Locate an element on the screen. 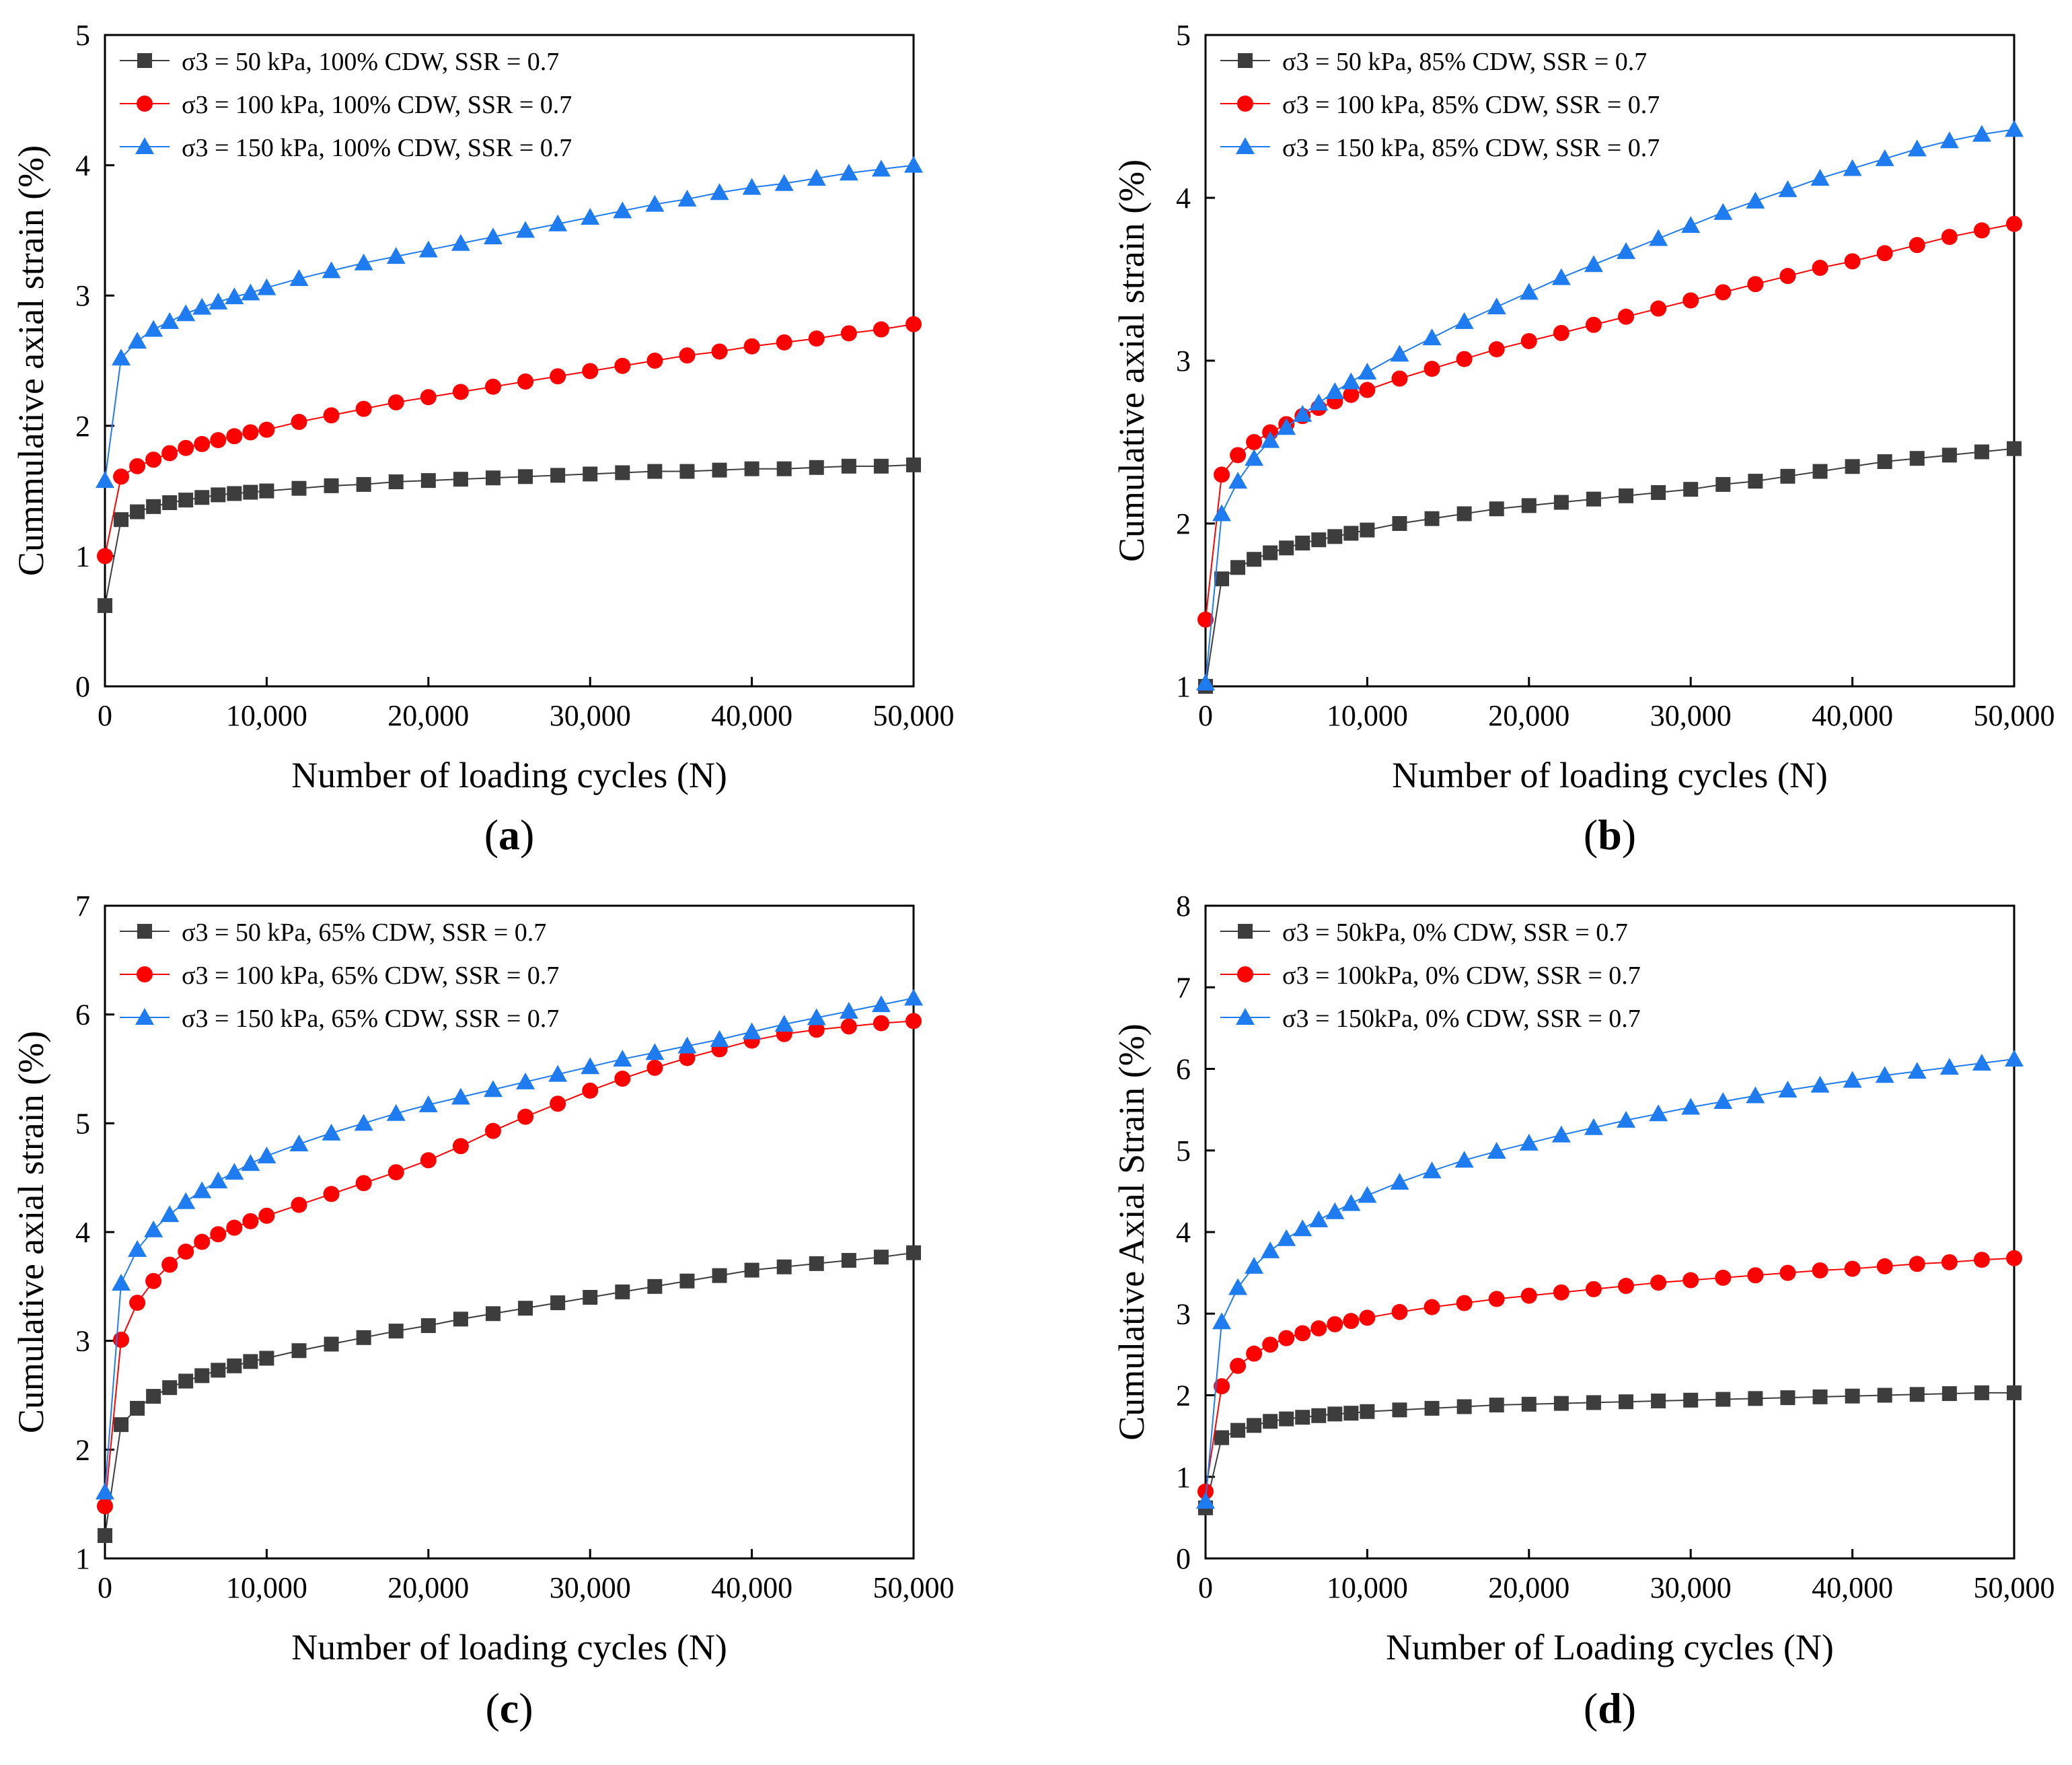  x-tick-label: 0 is located at coordinates (1205, 716).